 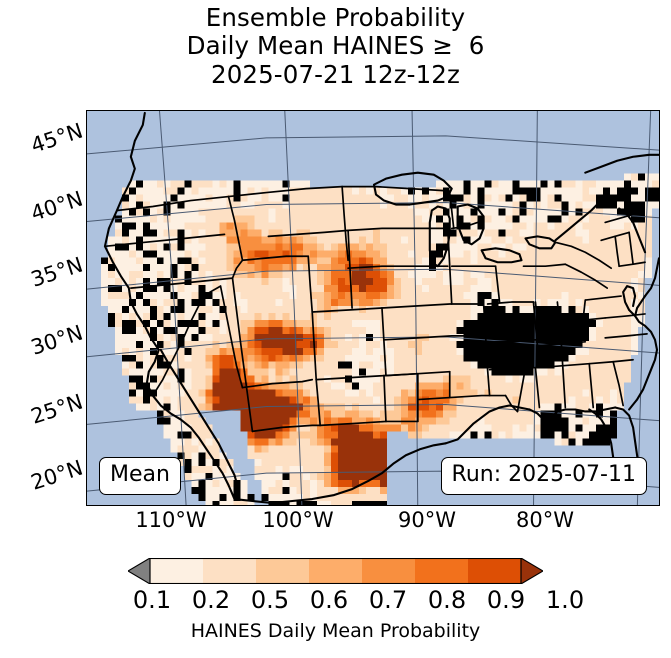 I want to click on lat-tick-25n: 25°N, so click(x=56, y=409).